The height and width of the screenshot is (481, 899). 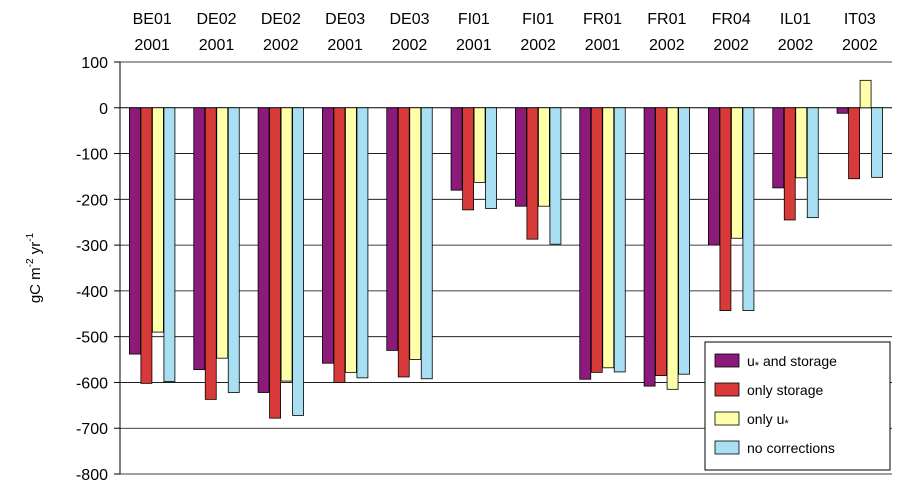 I want to click on bar-2-fi01-2002, so click(x=532, y=173).